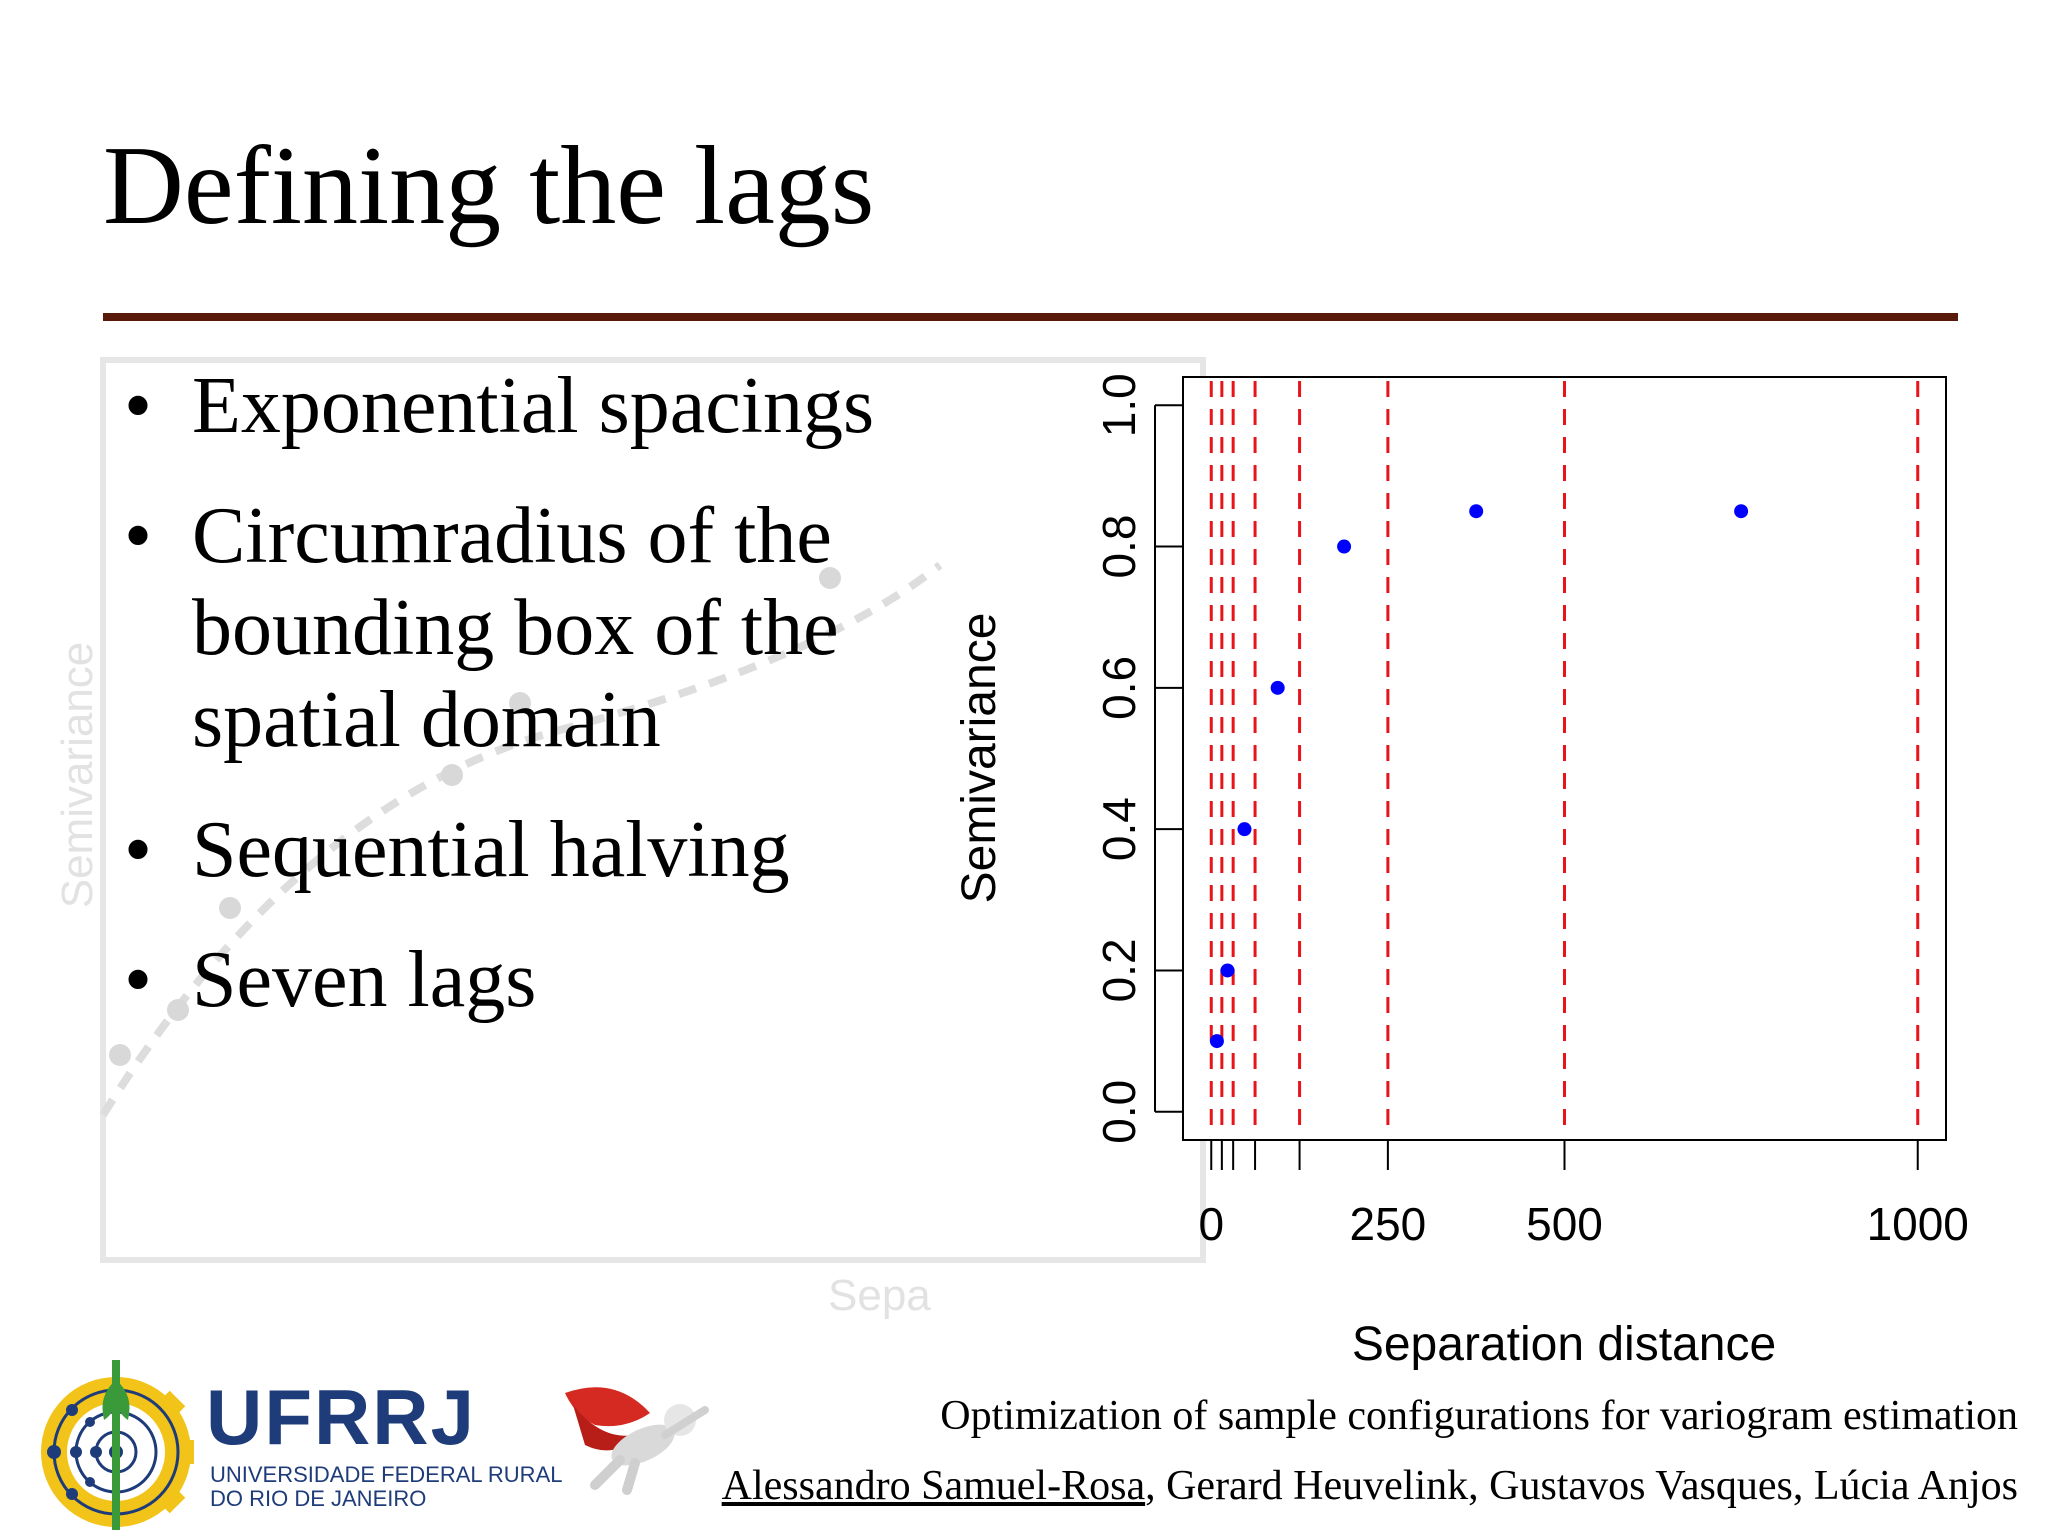 Image resolution: width=2048 pixels, height=1535 pixels. What do you see at coordinates (364, 980) in the screenshot?
I see `bullet-text: Seven lags` at bounding box center [364, 980].